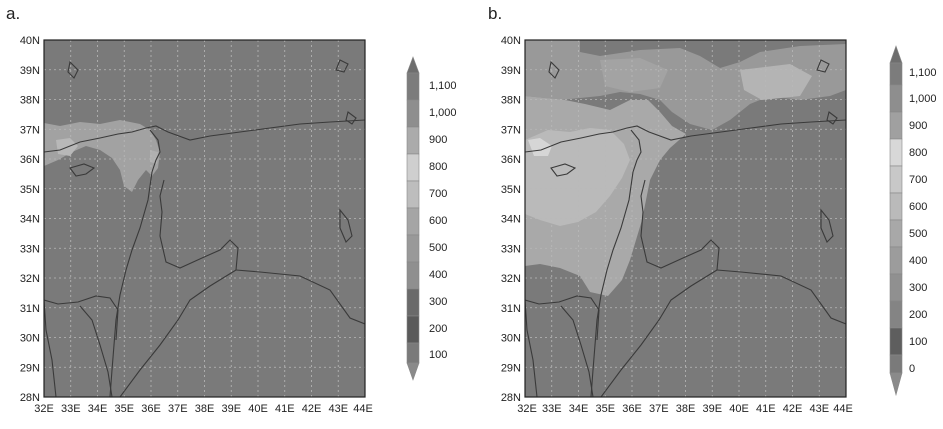  Describe the element at coordinates (896, 54) in the screenshot. I see `colorbar-b-top-arrow` at that location.